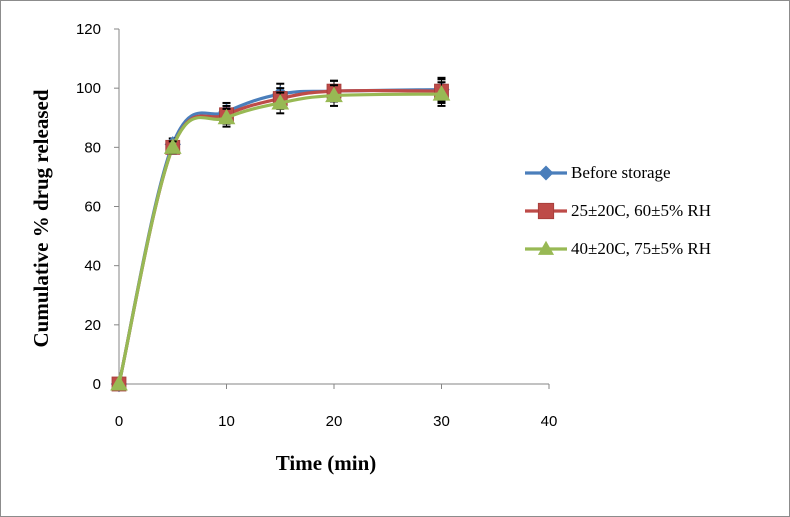 The image size is (790, 517). I want to click on y-tick-label: 100, so click(88, 88).